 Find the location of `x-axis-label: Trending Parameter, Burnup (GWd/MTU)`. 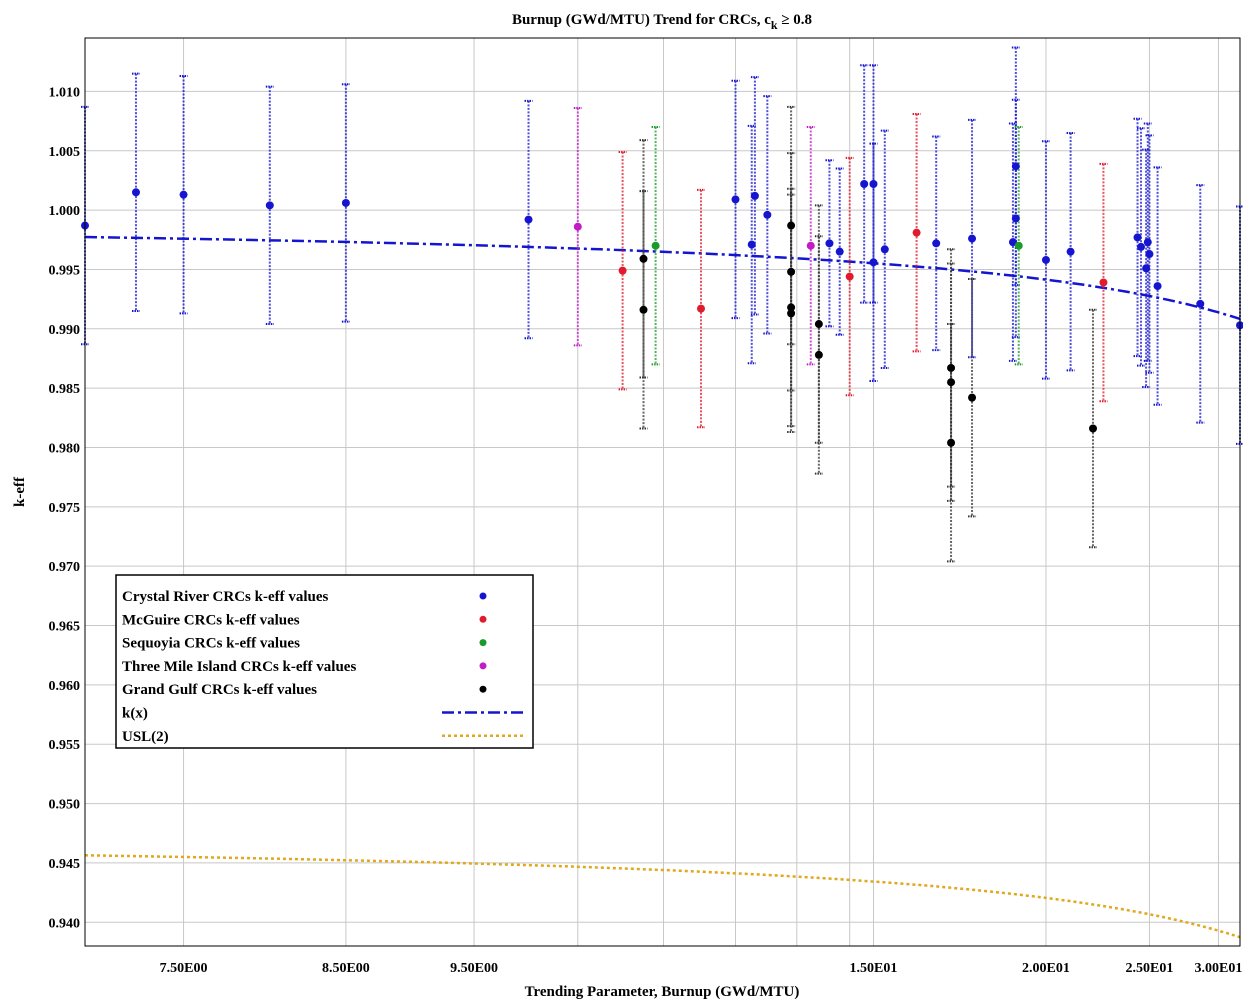

x-axis-label: Trending Parameter, Burnup (GWd/MTU) is located at coordinates (662, 992).